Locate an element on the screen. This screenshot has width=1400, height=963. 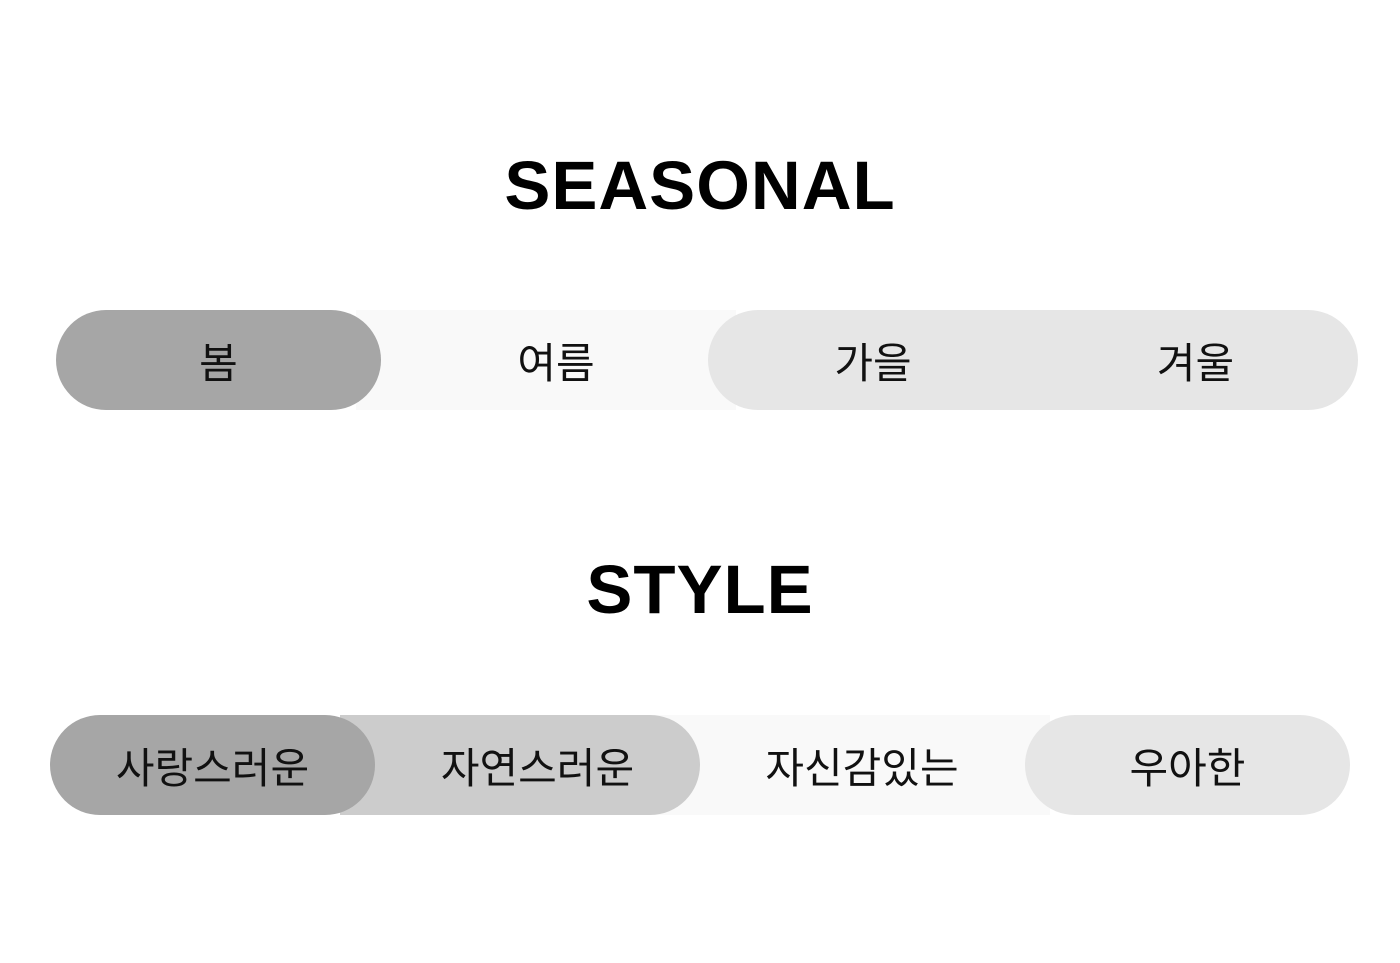
style-option-natural: 자연스러운 is located at coordinates (520, 765).